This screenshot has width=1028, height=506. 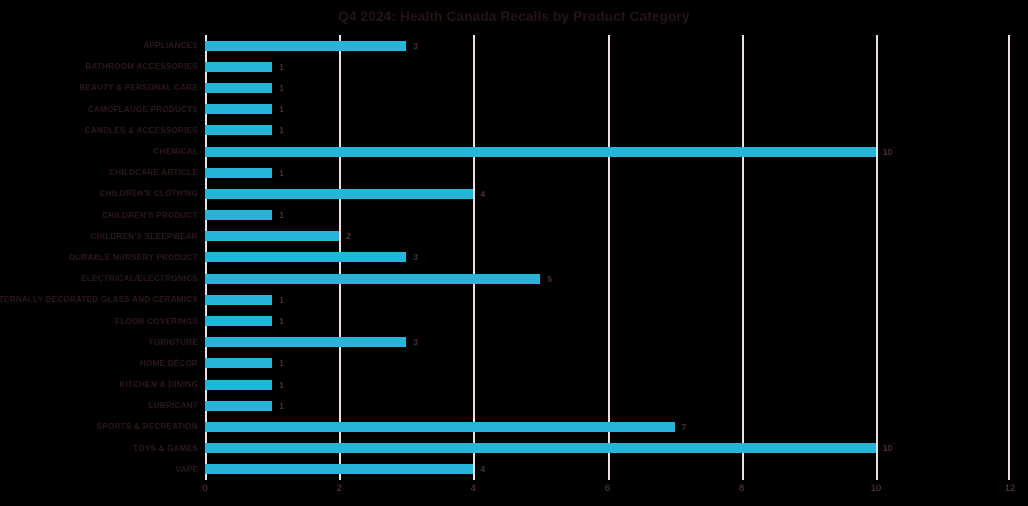 I want to click on bar-row: KITCHEN & DINING 1, so click(x=564, y=384).